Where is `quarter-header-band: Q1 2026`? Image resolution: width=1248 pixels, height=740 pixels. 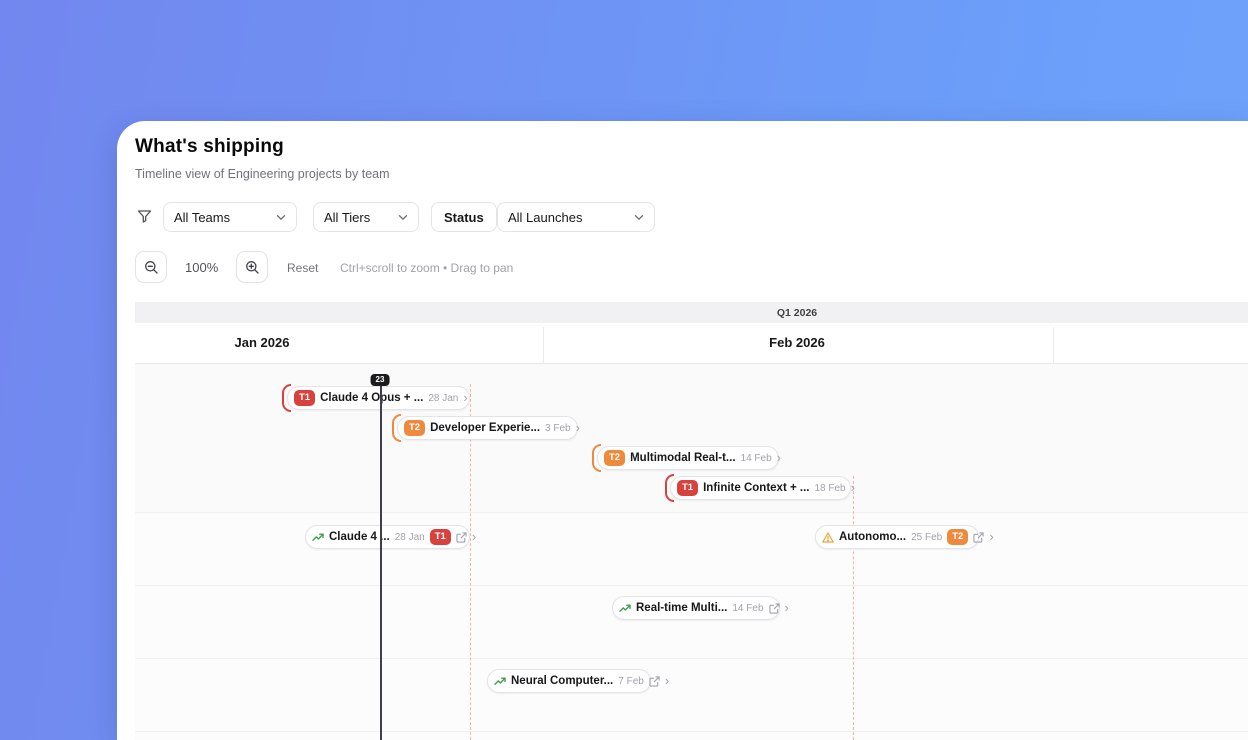 quarter-header-band: Q1 2026 is located at coordinates (691, 312).